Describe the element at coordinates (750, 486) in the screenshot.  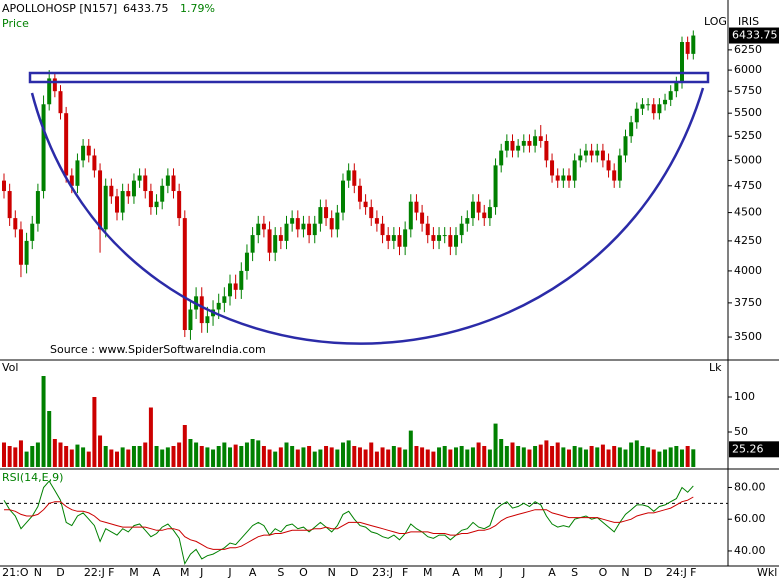
I see `y-tick-label: 80.00` at that location.